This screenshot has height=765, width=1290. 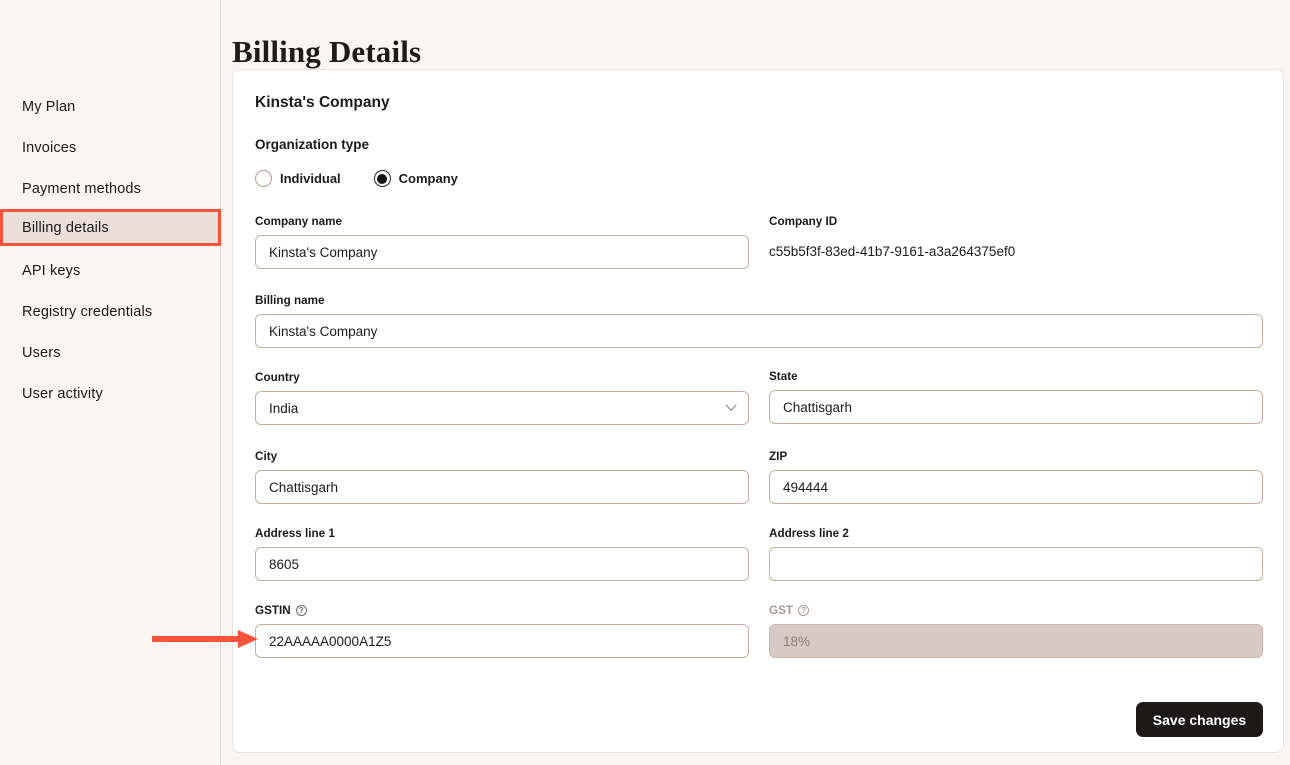 I want to click on field-label: Country, so click(x=277, y=377).